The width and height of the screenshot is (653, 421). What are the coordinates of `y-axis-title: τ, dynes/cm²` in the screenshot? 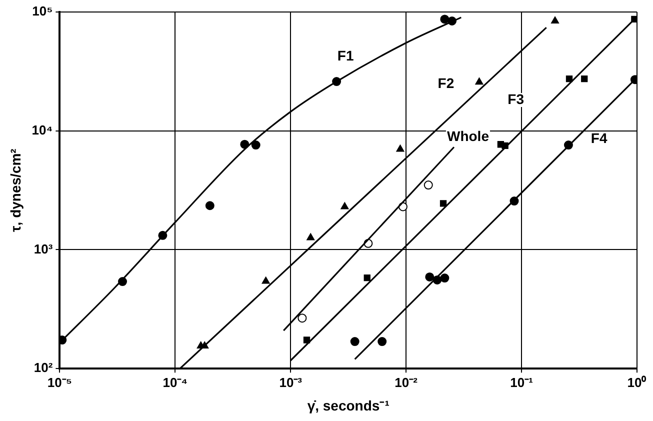 It's located at (15, 190).